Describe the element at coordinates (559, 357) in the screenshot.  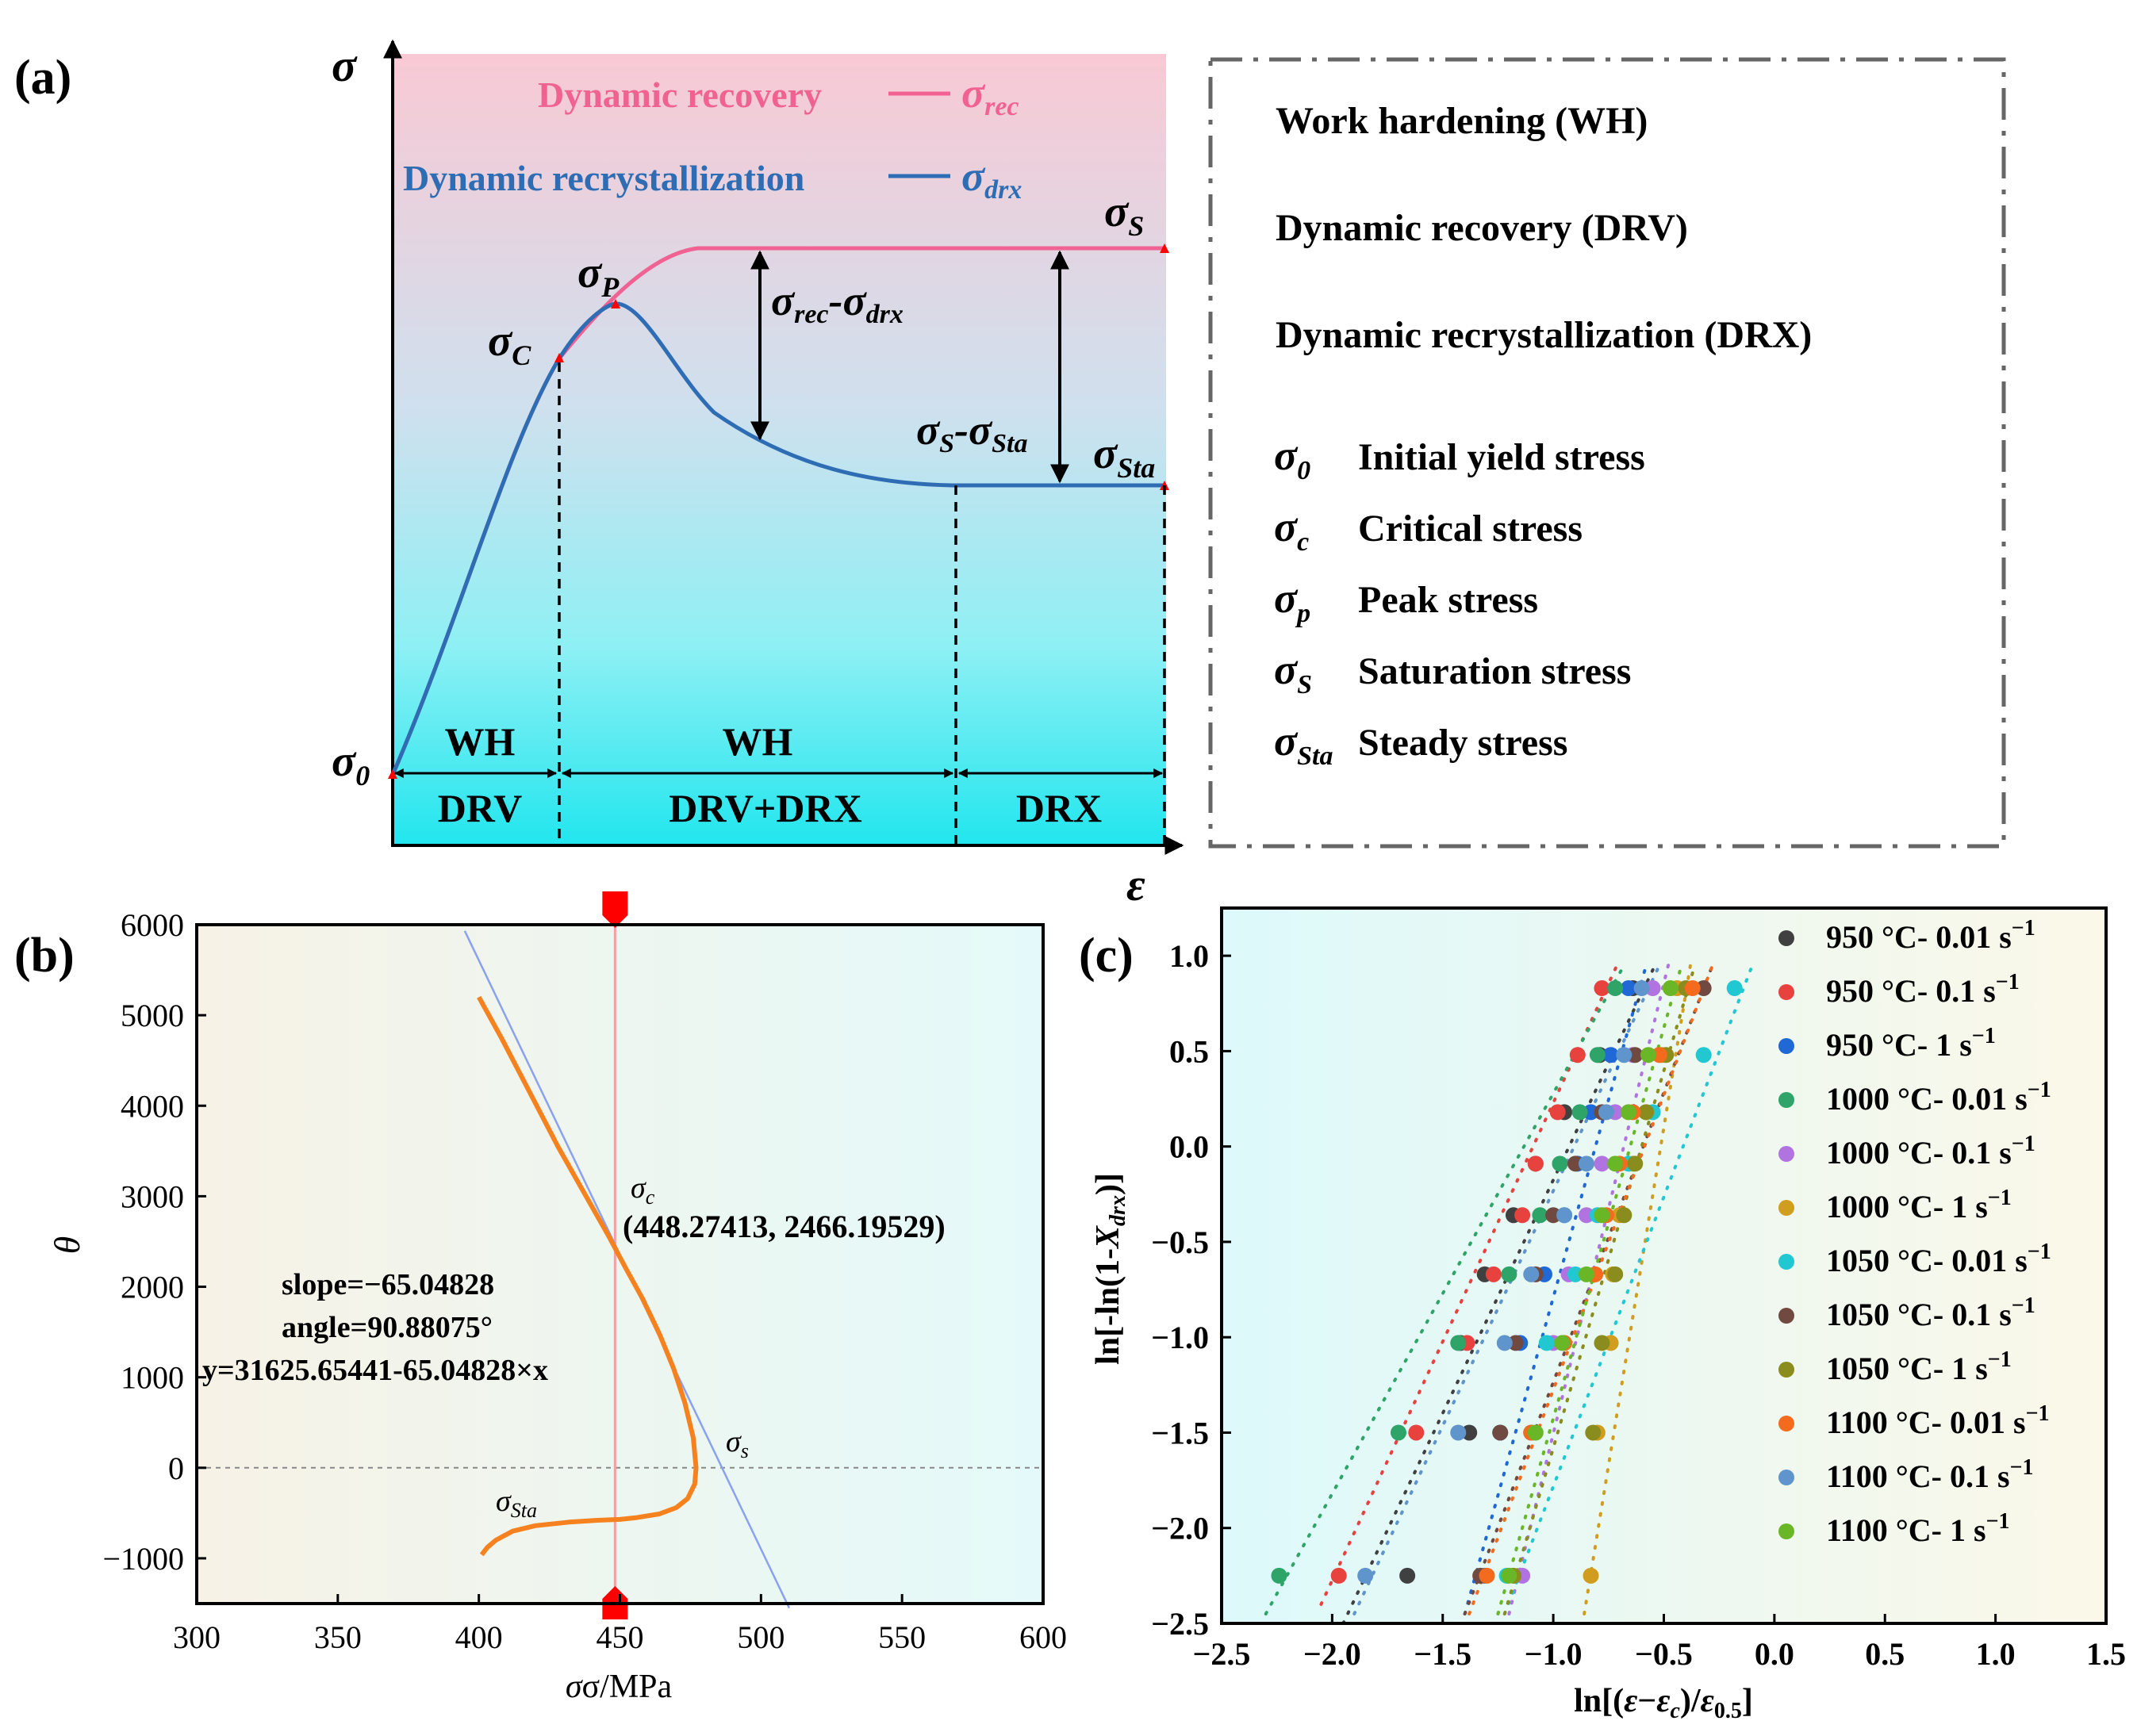
I see `marker-sc` at that location.